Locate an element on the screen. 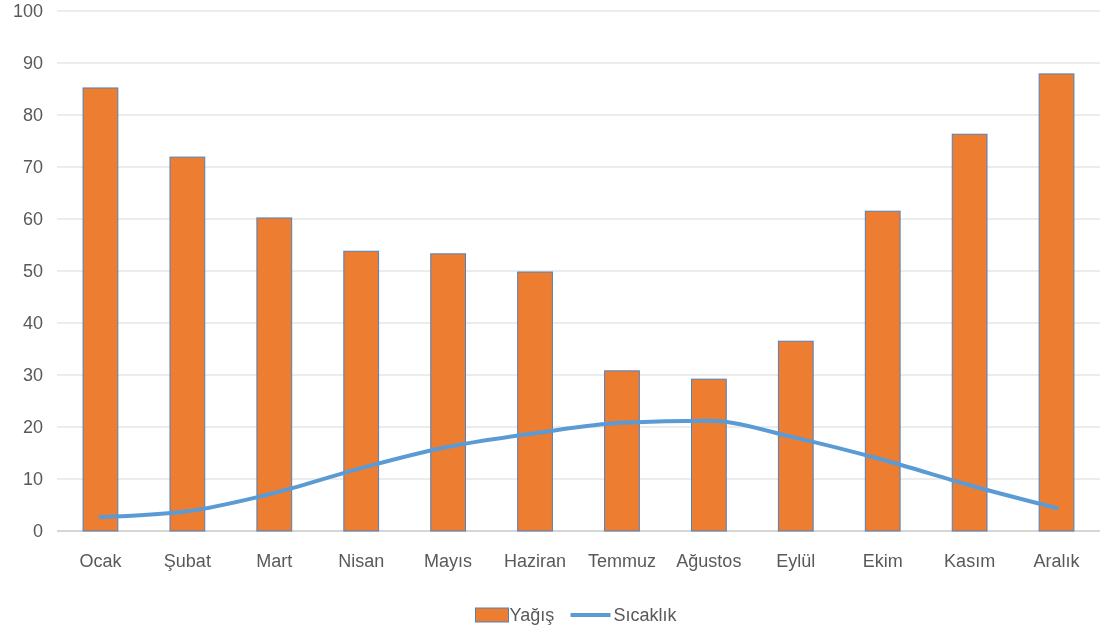 The image size is (1115, 634). x-tick-label: Temmuz is located at coordinates (621, 561).